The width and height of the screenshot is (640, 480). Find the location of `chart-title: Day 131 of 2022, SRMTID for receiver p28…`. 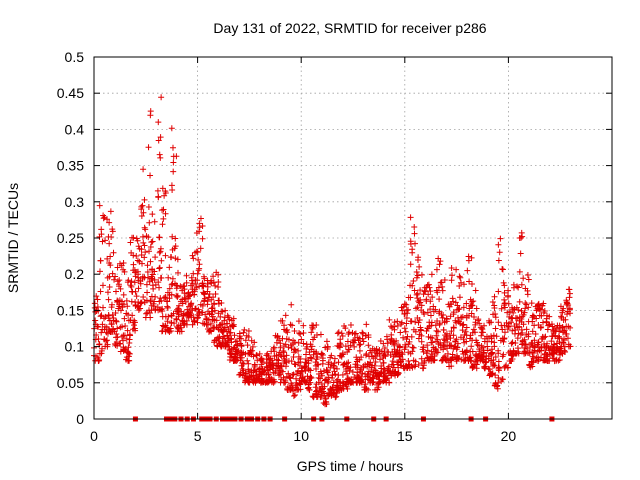

chart-title: Day 131 of 2022, SRMTID for receiver p28… is located at coordinates (349, 28).